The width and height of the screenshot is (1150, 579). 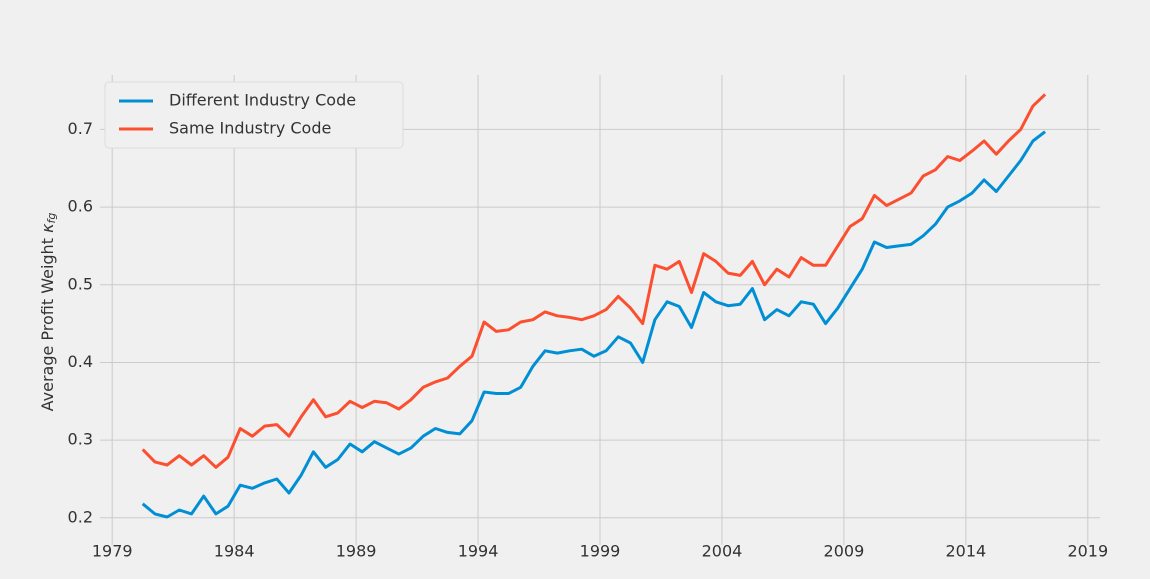 I want to click on x-tick-label: 2004, so click(x=722, y=551).